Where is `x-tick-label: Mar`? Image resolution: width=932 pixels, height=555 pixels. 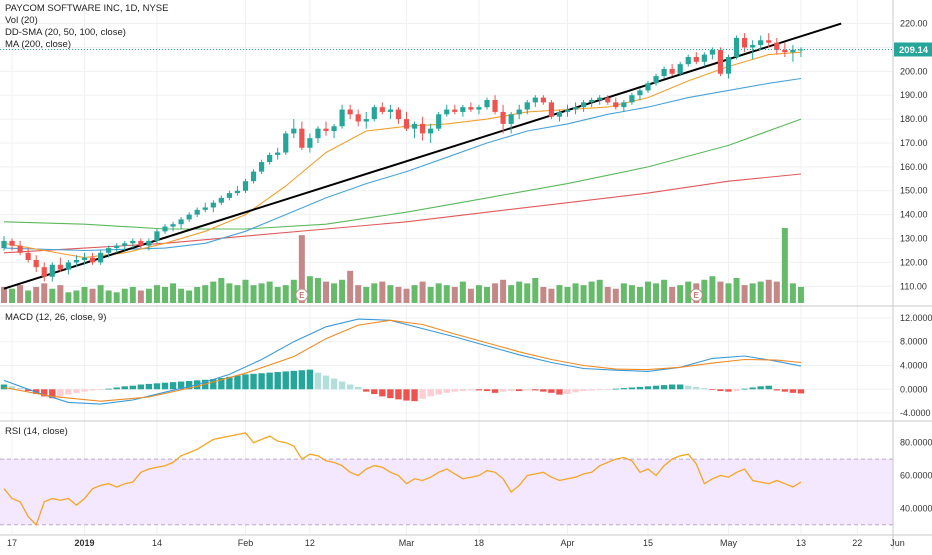 x-tick-label: Mar is located at coordinates (407, 543).